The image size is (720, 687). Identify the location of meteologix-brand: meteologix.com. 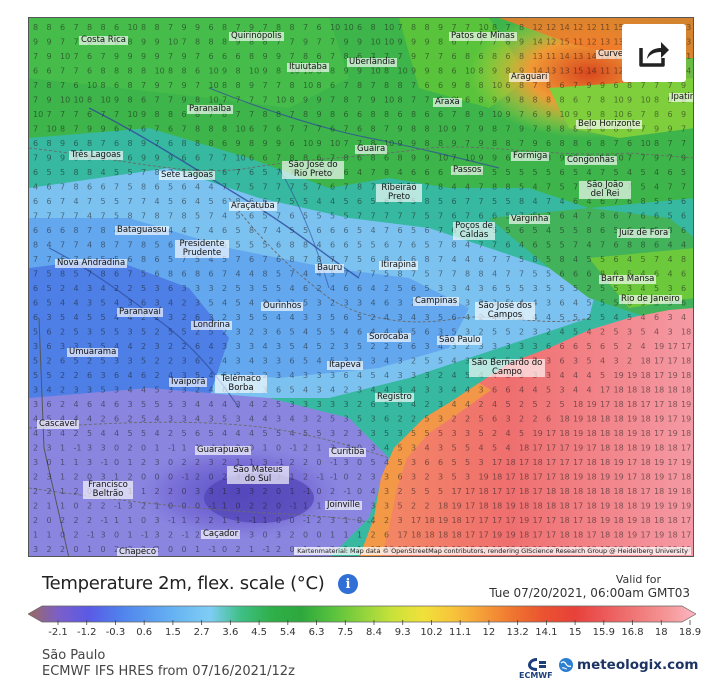
(628, 665).